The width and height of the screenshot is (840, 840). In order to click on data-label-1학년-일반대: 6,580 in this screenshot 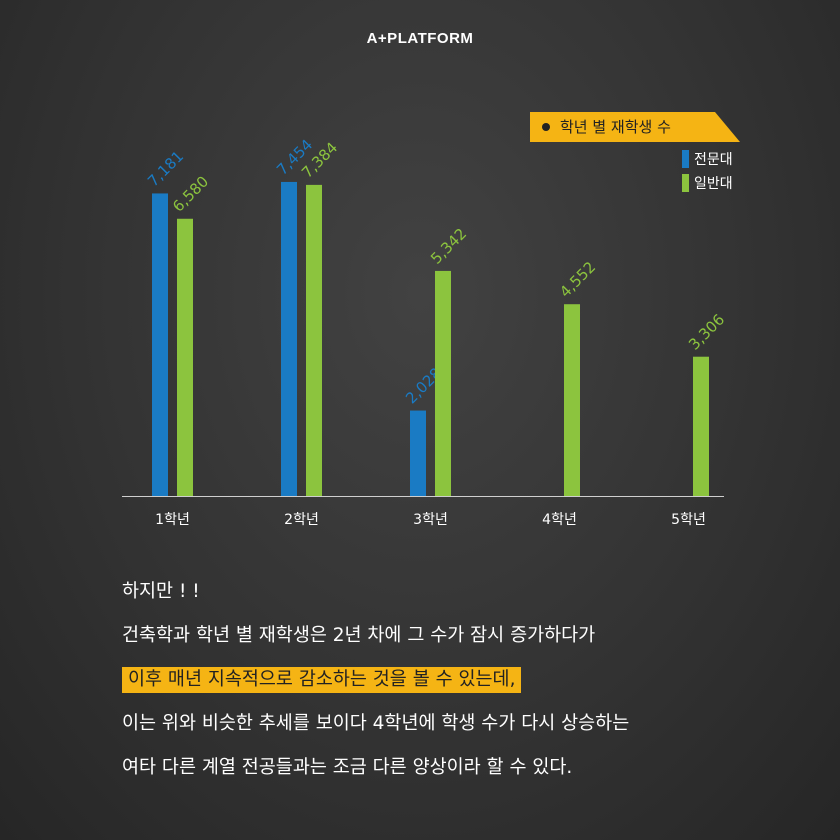, I will do `click(190, 193)`.